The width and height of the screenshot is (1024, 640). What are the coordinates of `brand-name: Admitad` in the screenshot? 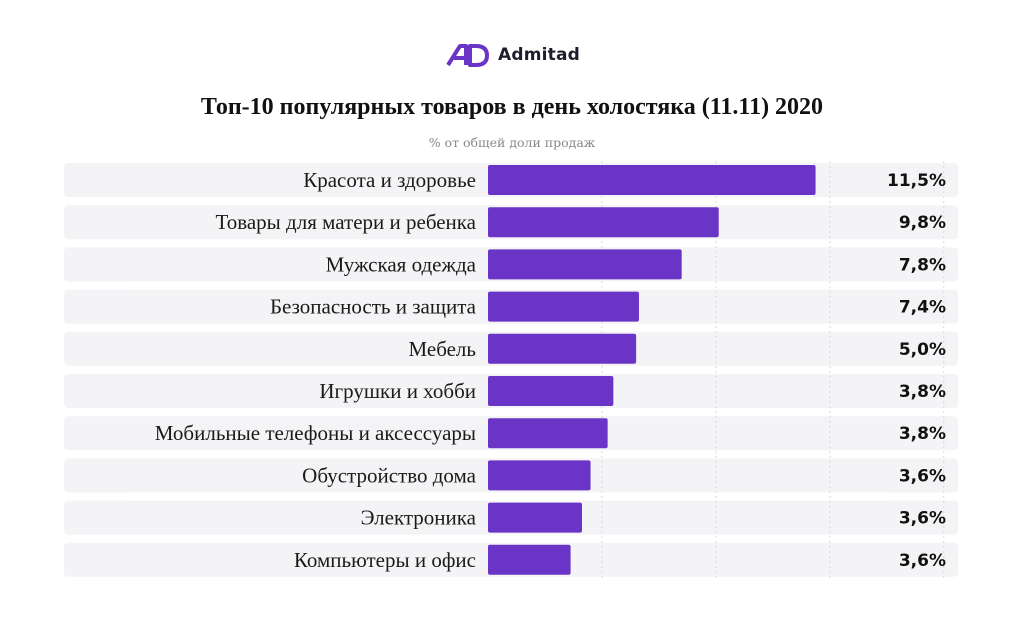 It's located at (539, 55).